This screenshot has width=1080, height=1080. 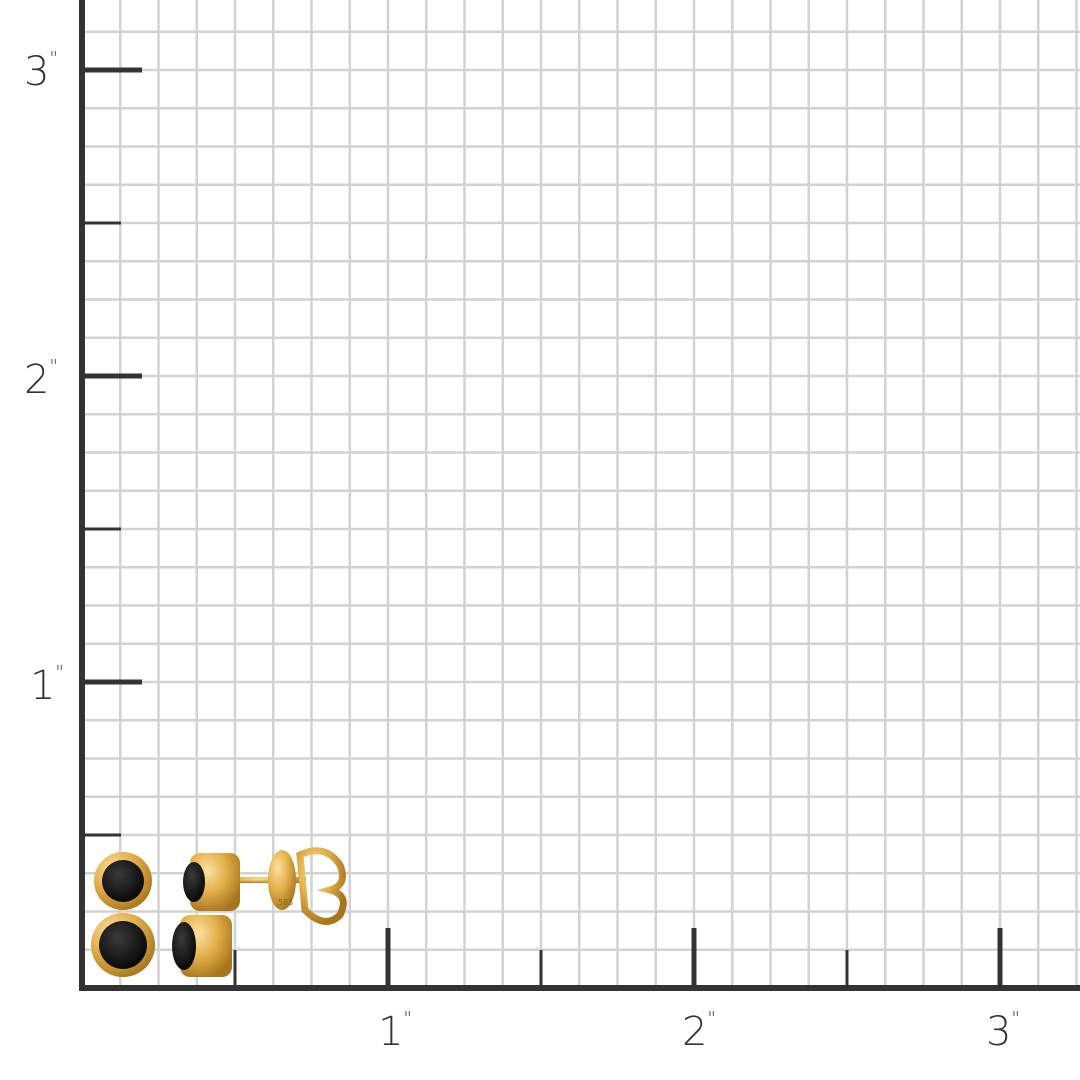 What do you see at coordinates (395, 1031) in the screenshot?
I see `x-label-1: 1"` at bounding box center [395, 1031].